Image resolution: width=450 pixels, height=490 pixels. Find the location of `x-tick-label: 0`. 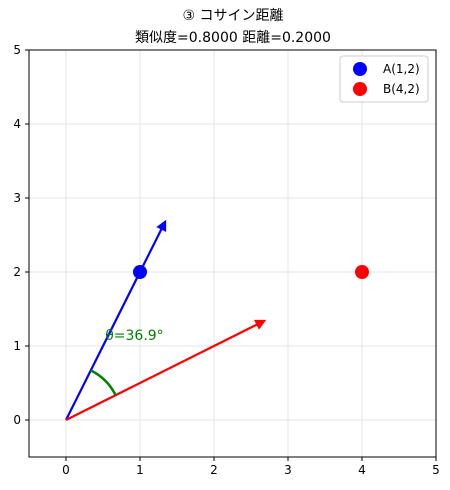

x-tick-label: 0 is located at coordinates (66, 470).